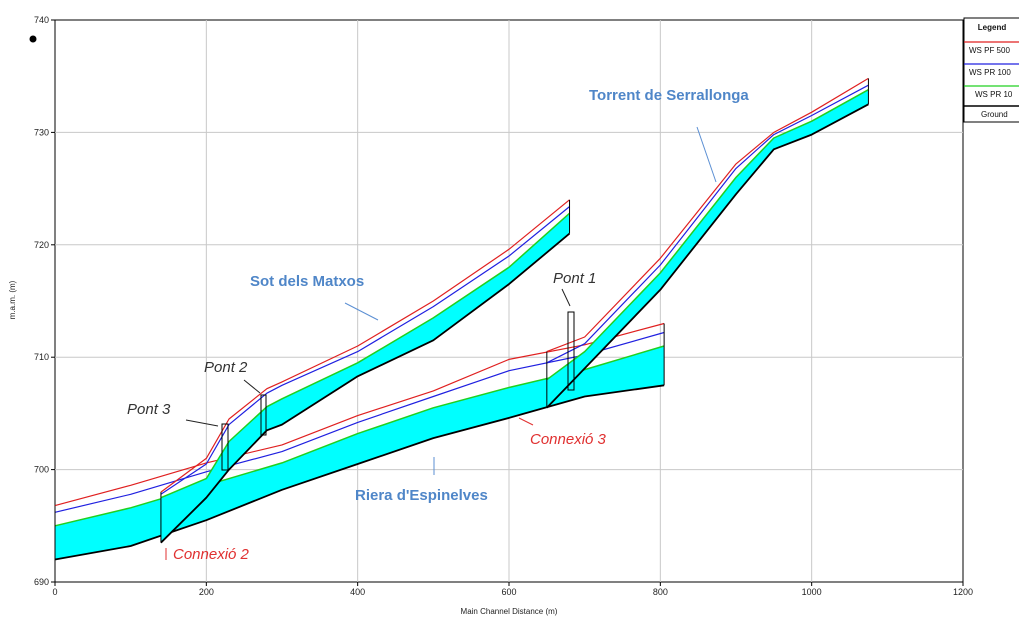  I want to click on annotation-torrent: Torrent de Serrallonga, so click(669, 95).